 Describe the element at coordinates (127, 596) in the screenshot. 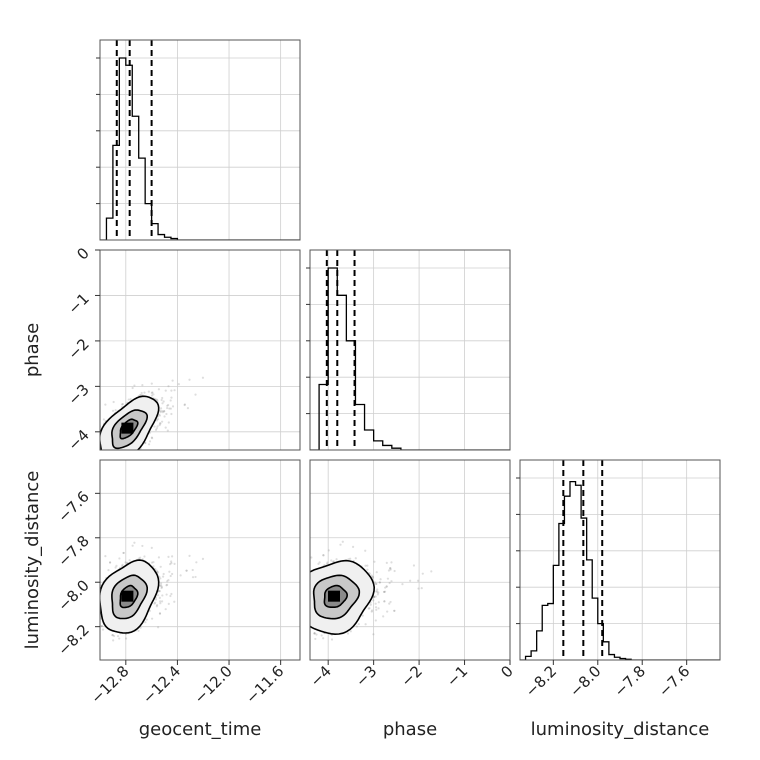

I see `density-peak` at that location.